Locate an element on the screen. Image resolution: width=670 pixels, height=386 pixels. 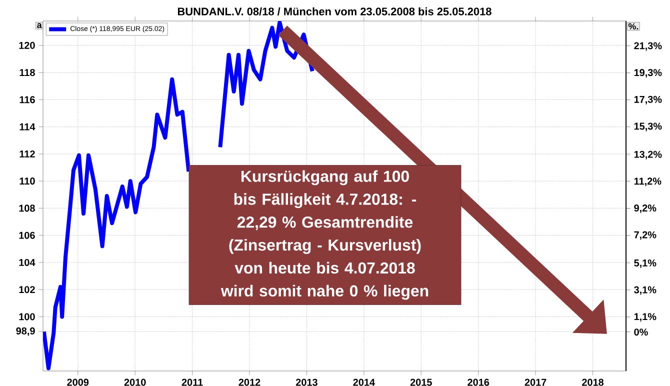
x-tick-label: 2011 is located at coordinates (192, 382).